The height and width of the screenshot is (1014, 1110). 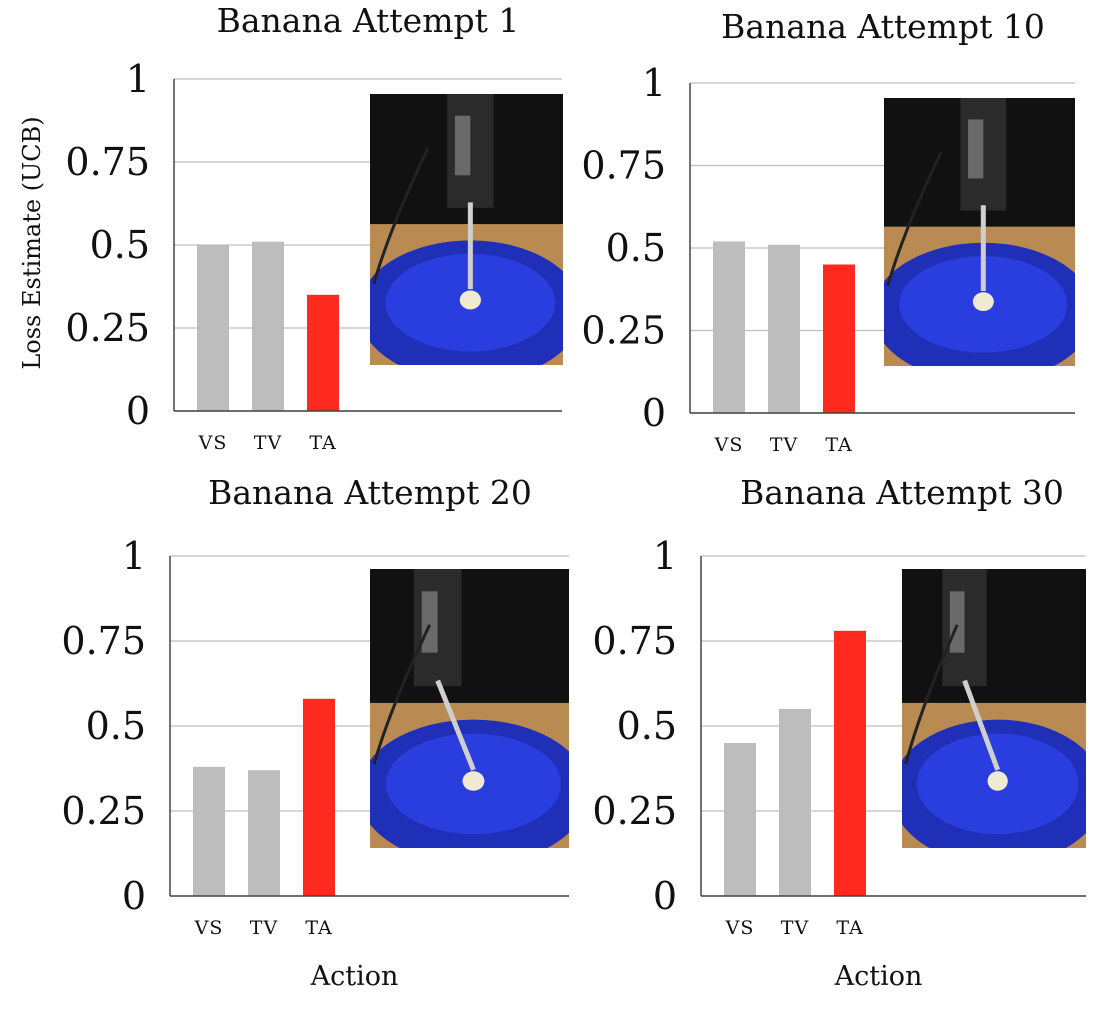 What do you see at coordinates (902, 492) in the screenshot?
I see `chart-title: Banana Attempt 30` at bounding box center [902, 492].